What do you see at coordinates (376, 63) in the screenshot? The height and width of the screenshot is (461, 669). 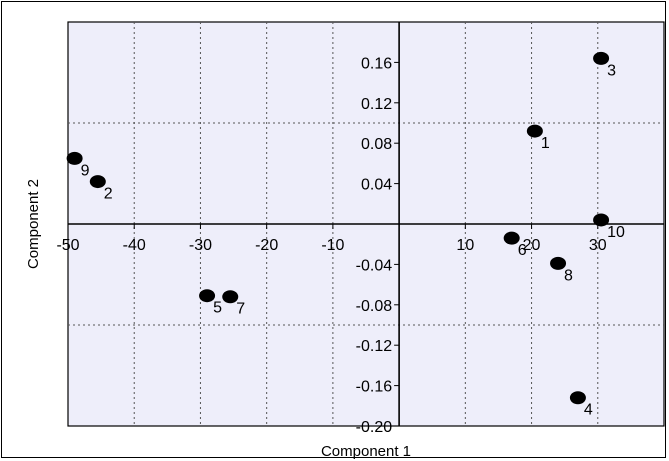 I see `y-tick-label: 0.16` at bounding box center [376, 63].